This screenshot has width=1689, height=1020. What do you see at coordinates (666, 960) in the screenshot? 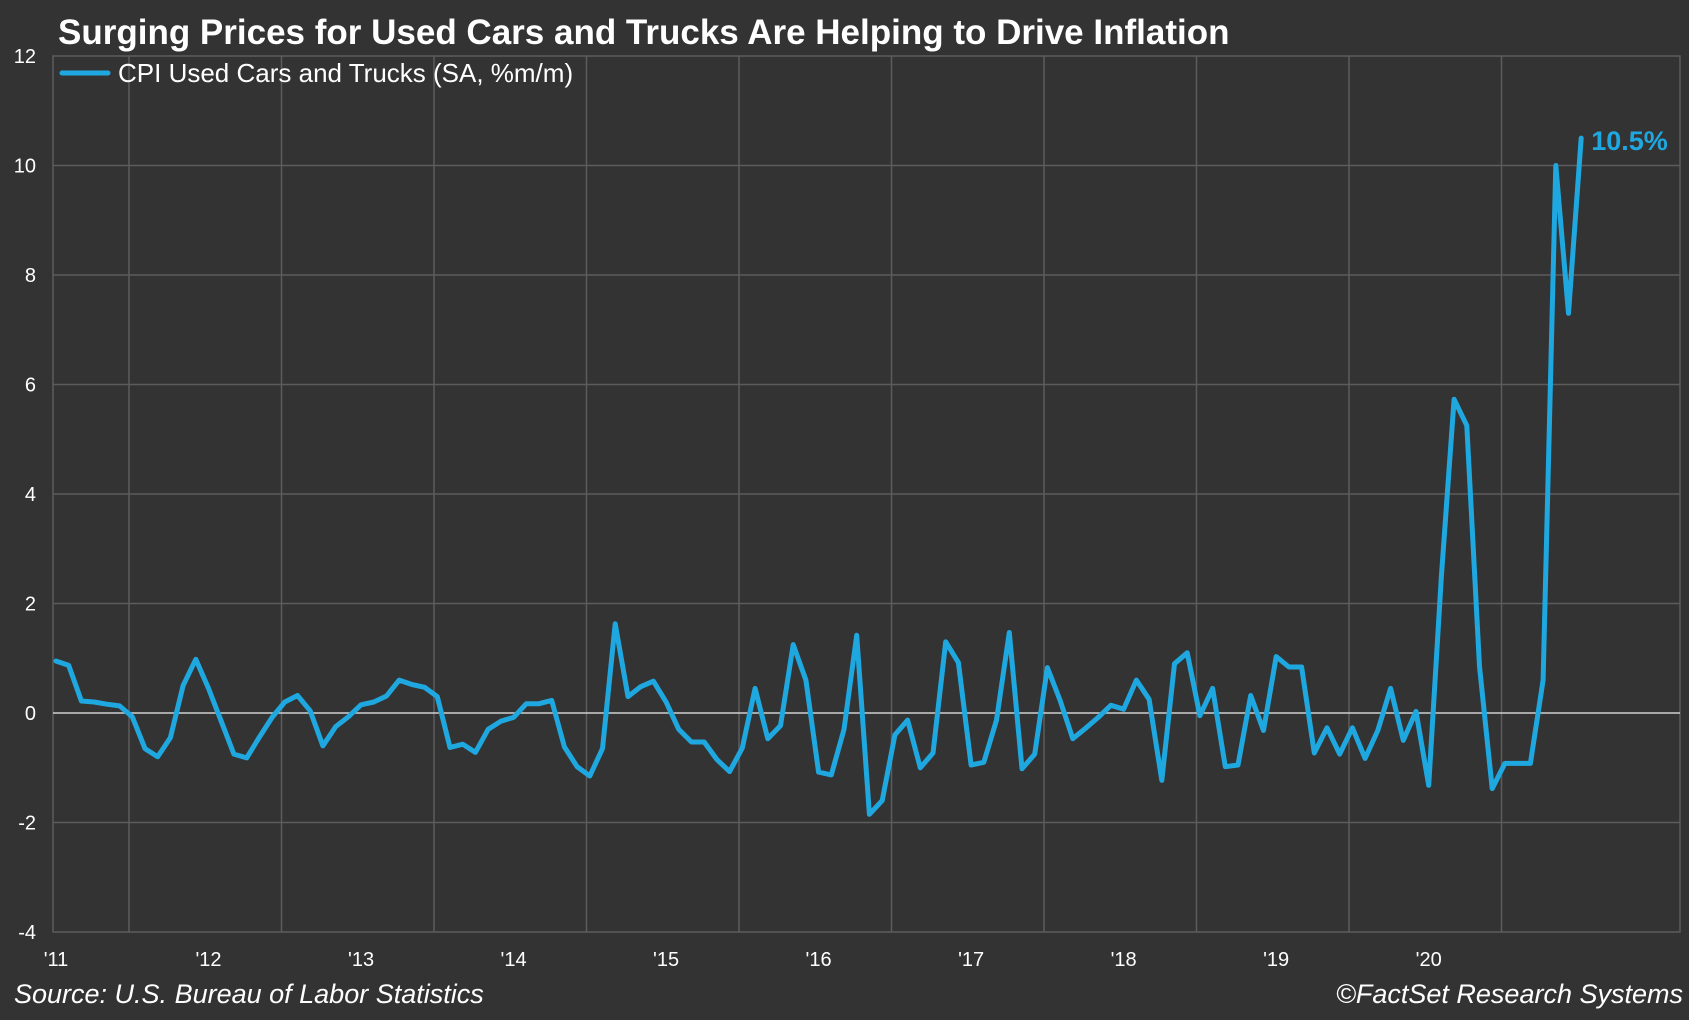
I see `x-tick-label: '15` at bounding box center [666, 960].